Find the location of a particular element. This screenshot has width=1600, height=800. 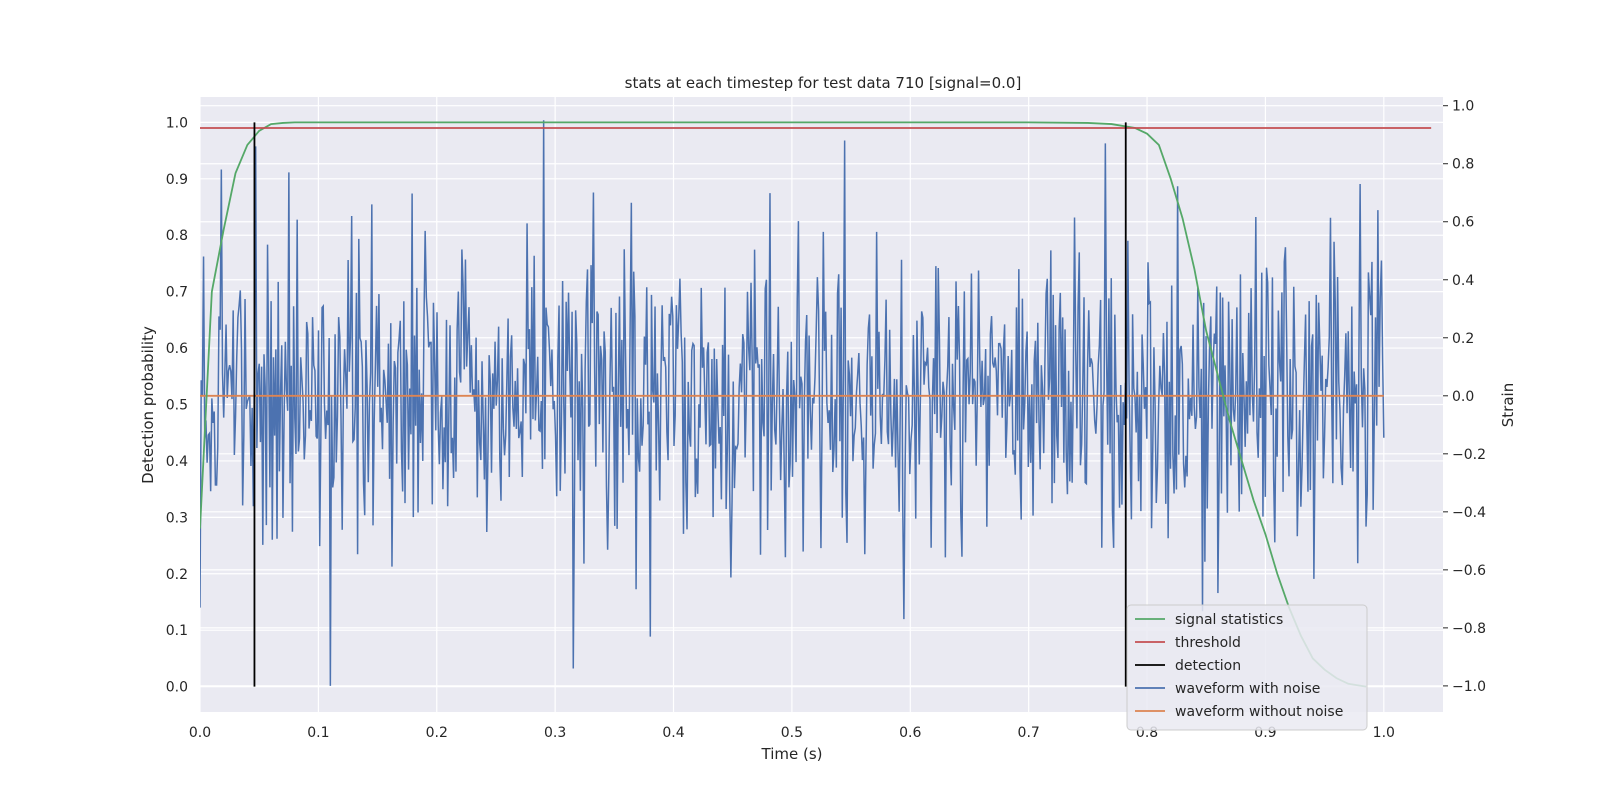

y2-tick-label: −1.0 is located at coordinates (1469, 687).